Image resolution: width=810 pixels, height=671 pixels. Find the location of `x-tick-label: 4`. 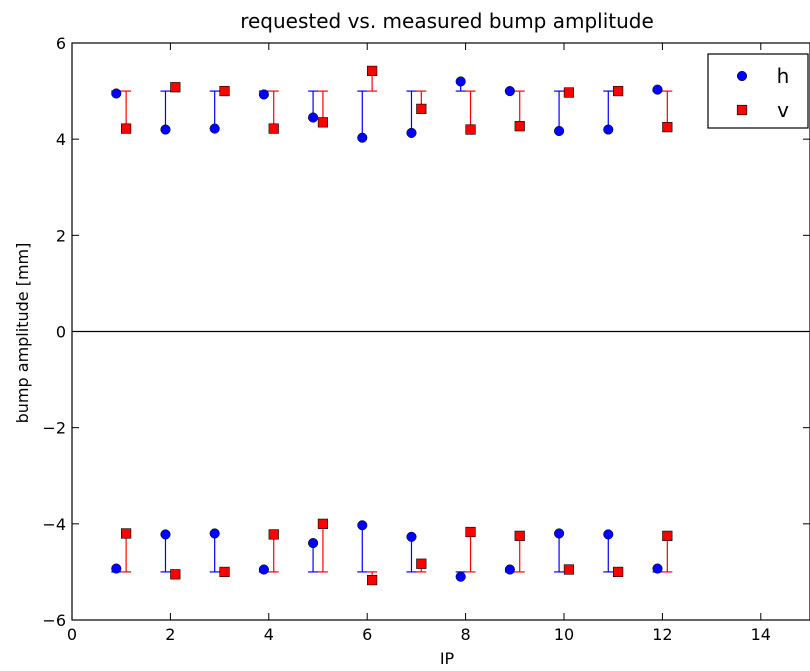

x-tick-label: 4 is located at coordinates (269, 634).